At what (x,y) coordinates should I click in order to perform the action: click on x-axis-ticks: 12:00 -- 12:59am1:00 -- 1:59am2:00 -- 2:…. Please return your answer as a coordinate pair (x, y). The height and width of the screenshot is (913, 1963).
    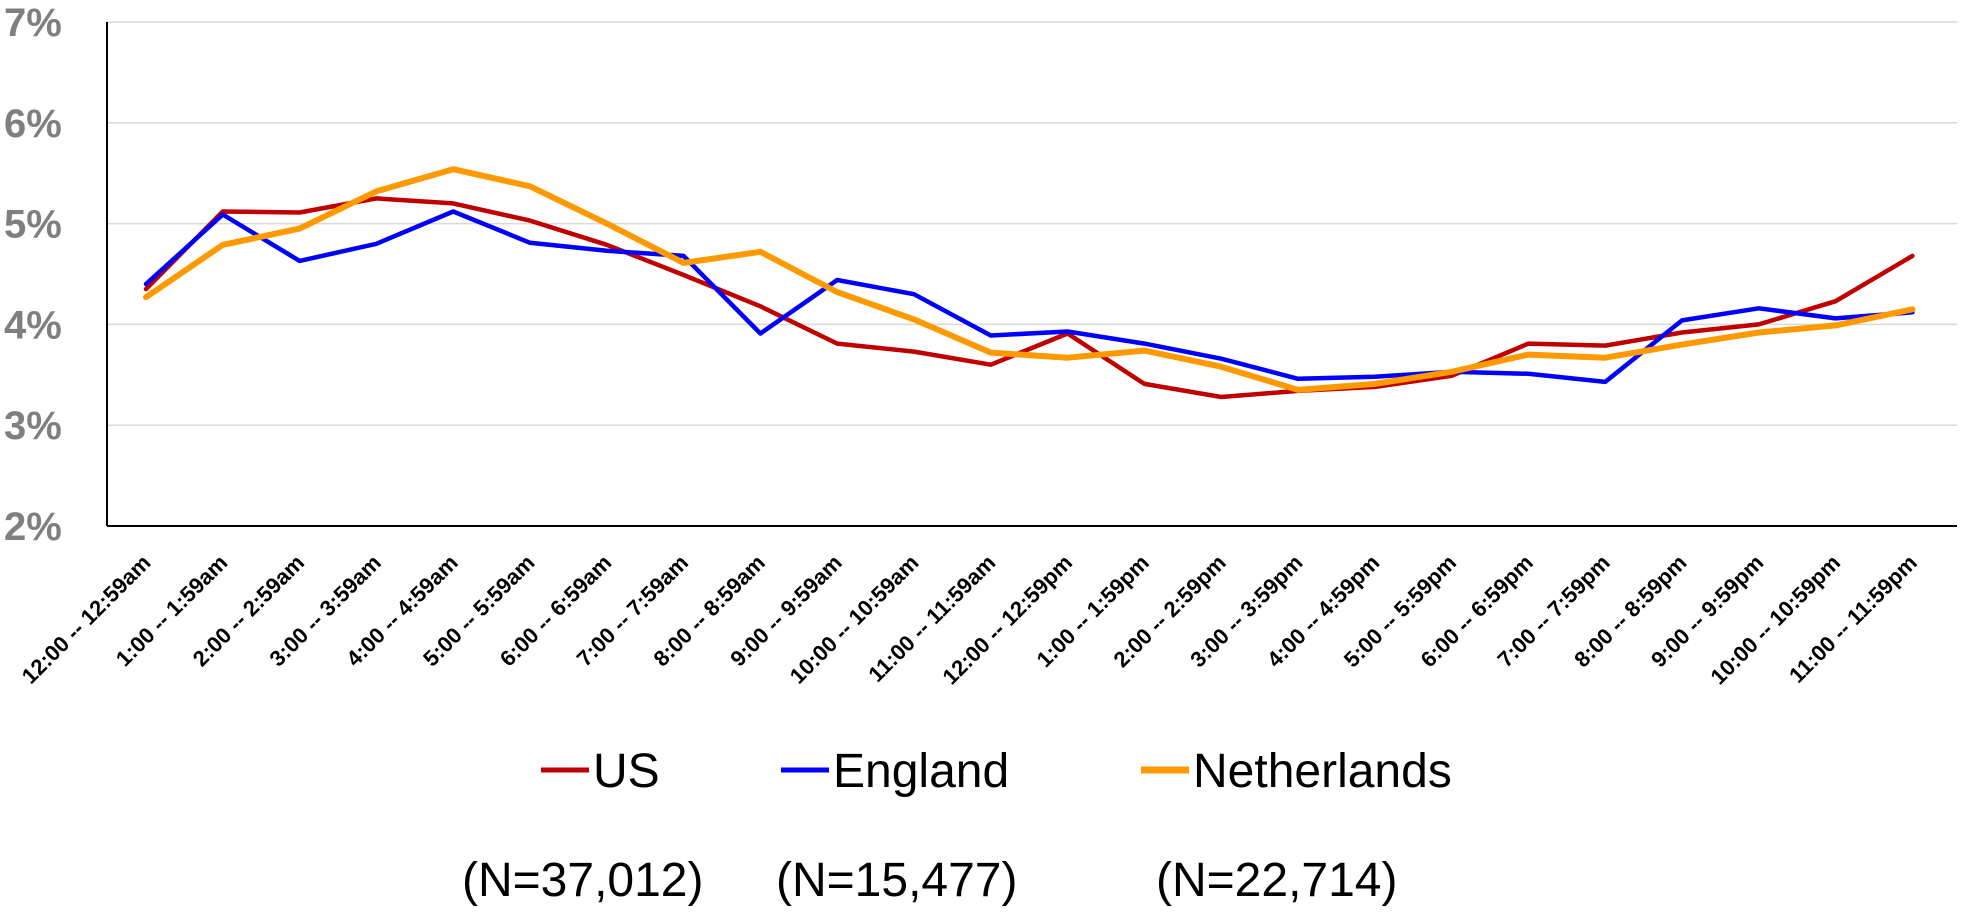
    Looking at the image, I should click on (969, 620).